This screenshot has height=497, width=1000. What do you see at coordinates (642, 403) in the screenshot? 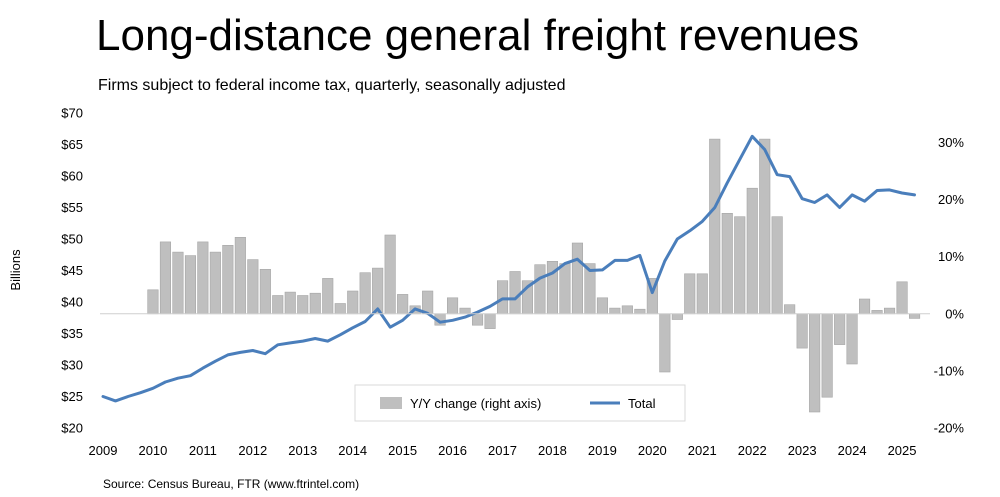
I see `legend-line-label: Total` at bounding box center [642, 403].